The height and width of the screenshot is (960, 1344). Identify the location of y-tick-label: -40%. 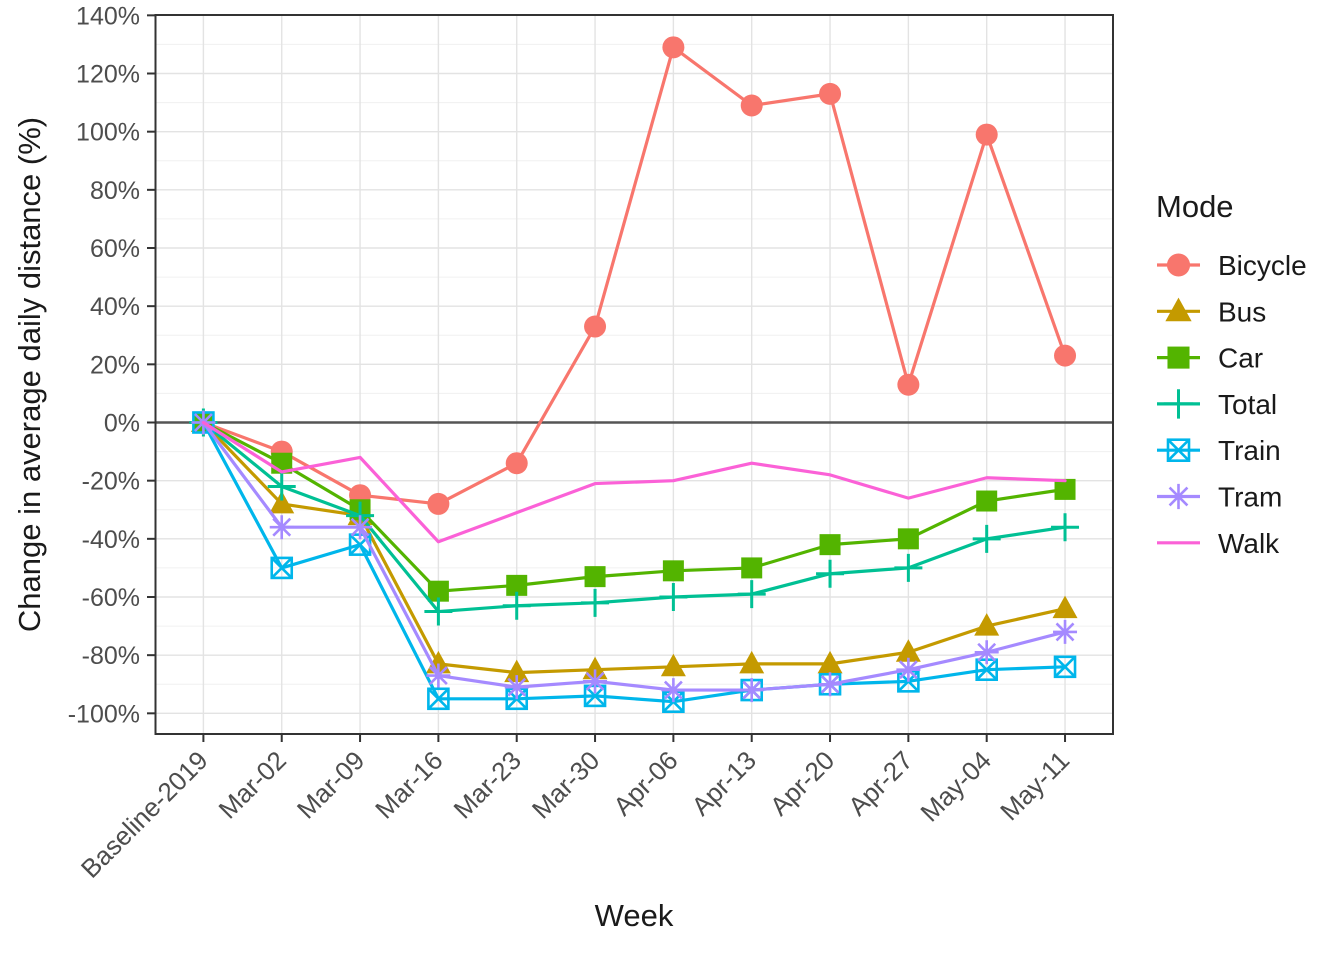
(111, 540).